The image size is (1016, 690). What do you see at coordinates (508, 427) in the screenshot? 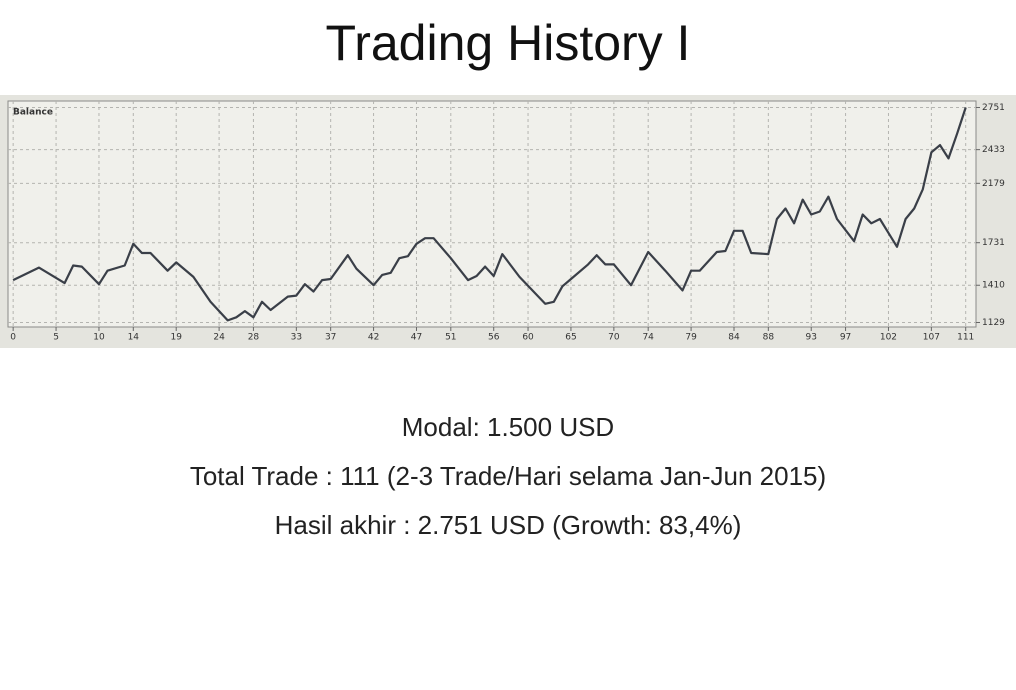
I see `text-line: Modal: 1.500 USD` at bounding box center [508, 427].